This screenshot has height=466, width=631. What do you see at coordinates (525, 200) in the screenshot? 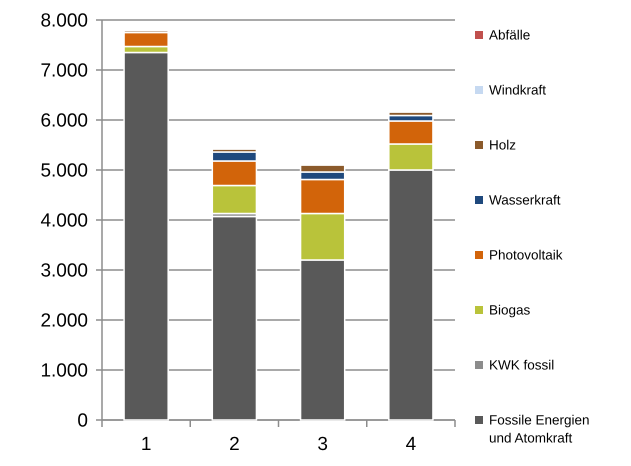
I see `legend-label: Wasserkraft` at bounding box center [525, 200].